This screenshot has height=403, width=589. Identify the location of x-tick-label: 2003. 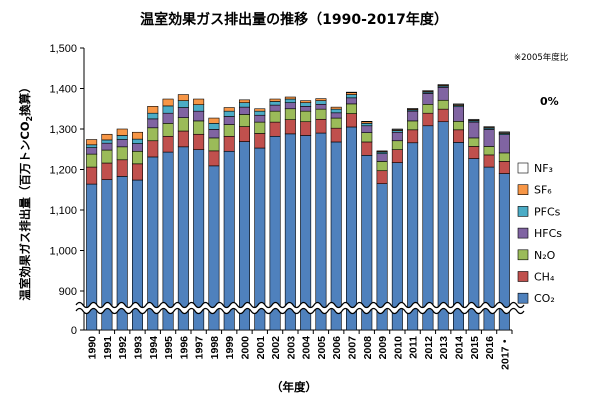
(291, 348).